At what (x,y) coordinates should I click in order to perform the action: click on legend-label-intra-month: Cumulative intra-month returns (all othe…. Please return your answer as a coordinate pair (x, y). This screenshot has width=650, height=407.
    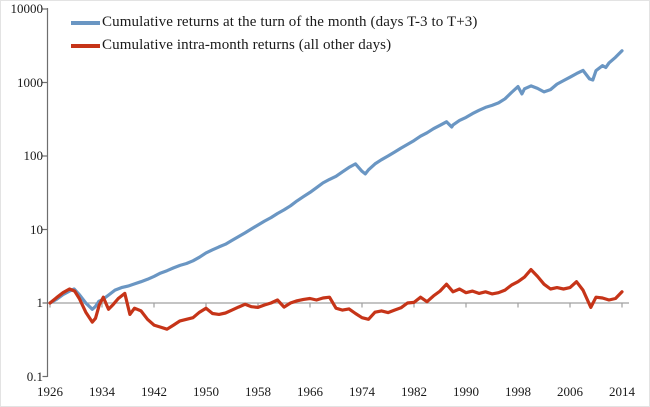
    Looking at the image, I should click on (247, 45).